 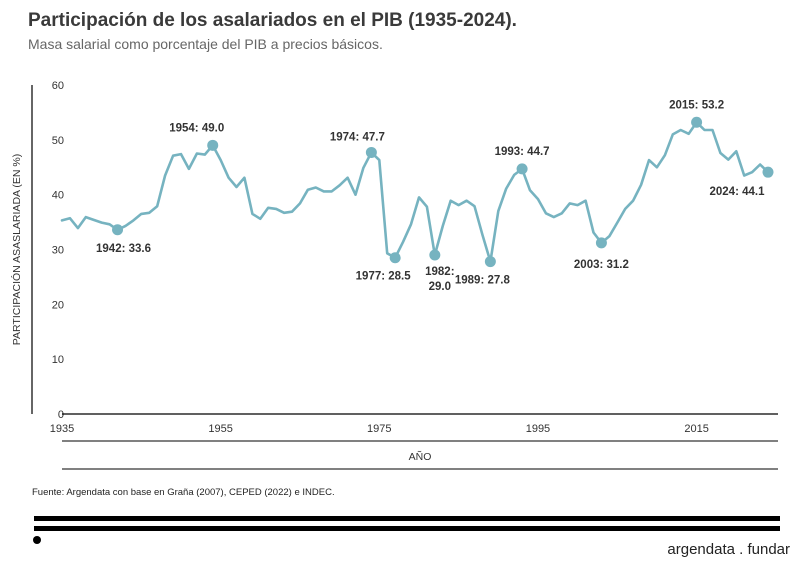 What do you see at coordinates (435, 255) in the screenshot?
I see `highlight-marker-1982` at bounding box center [435, 255].